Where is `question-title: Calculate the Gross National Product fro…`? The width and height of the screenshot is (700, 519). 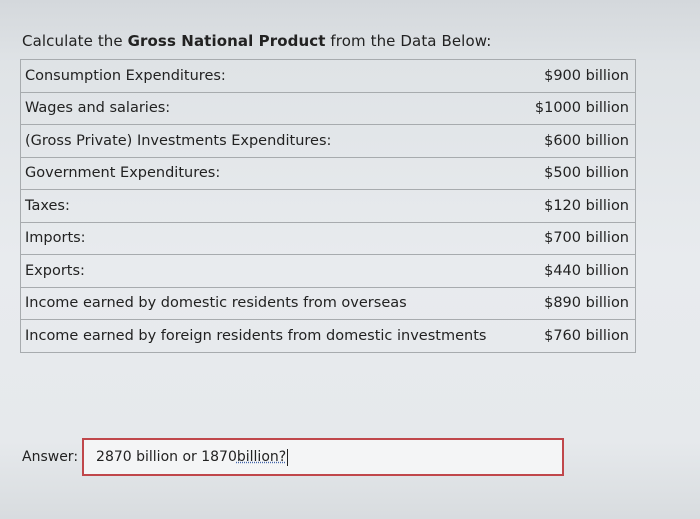 question-title: Calculate the Gross National Product fro… is located at coordinates (256, 41).